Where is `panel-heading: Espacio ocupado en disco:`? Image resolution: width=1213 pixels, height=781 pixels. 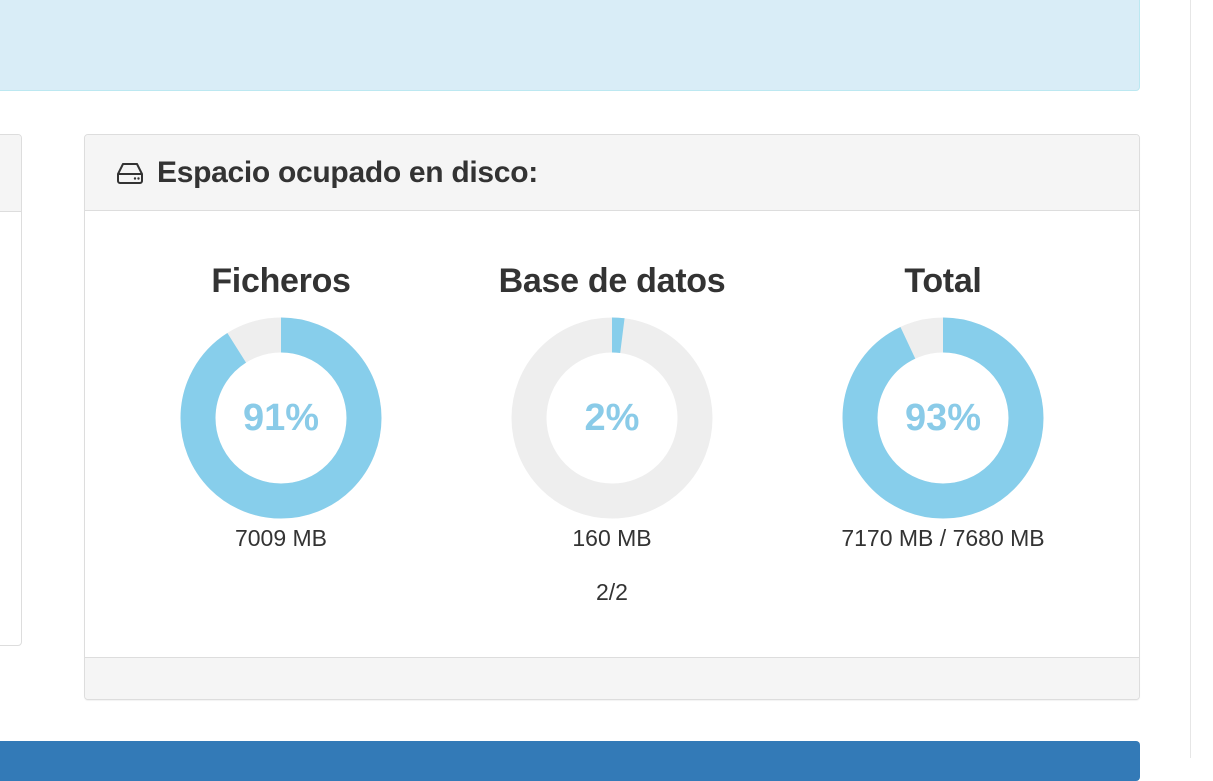
panel-heading: Espacio ocupado en disco: is located at coordinates (612, 173).